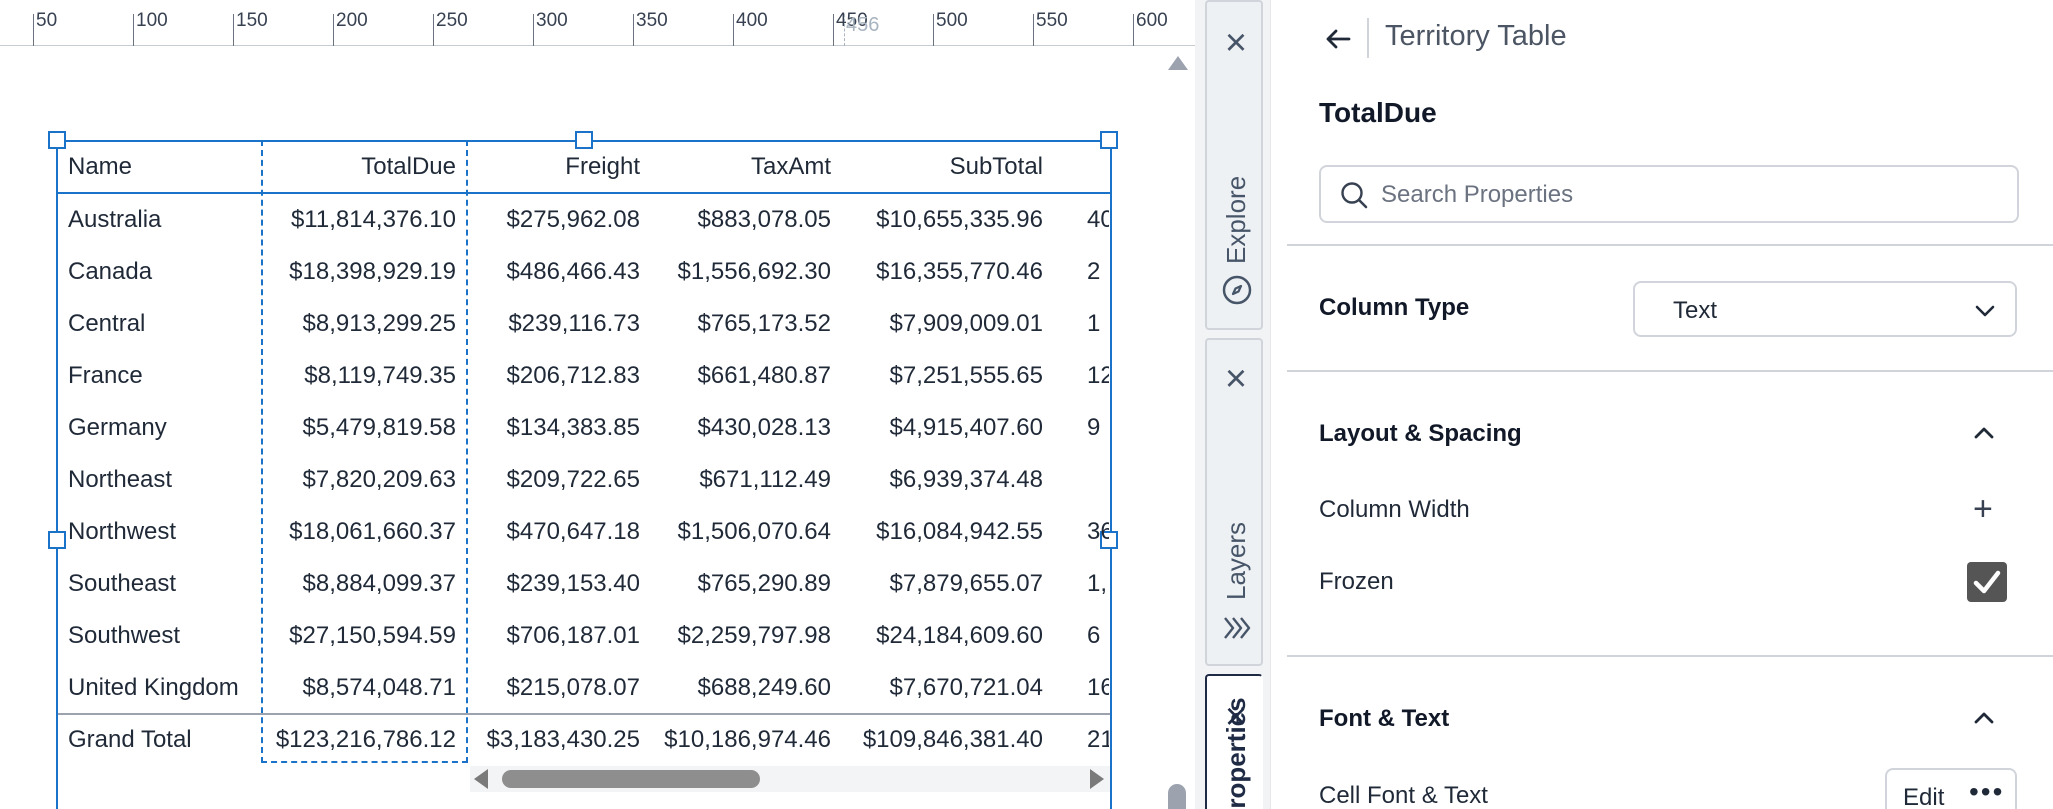 Image resolution: width=2053 pixels, height=809 pixels. I want to click on table-cell-subtotal: $7,670,721.04, so click(966, 687).